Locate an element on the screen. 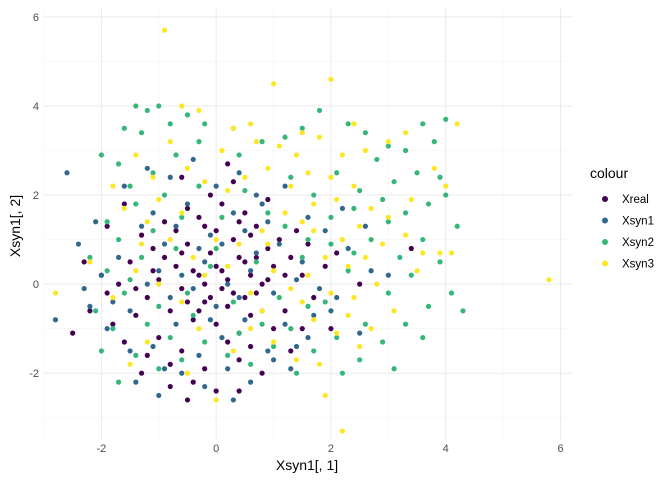  y-axis-title: Xsyn1[, 2] is located at coordinates (15, 226).